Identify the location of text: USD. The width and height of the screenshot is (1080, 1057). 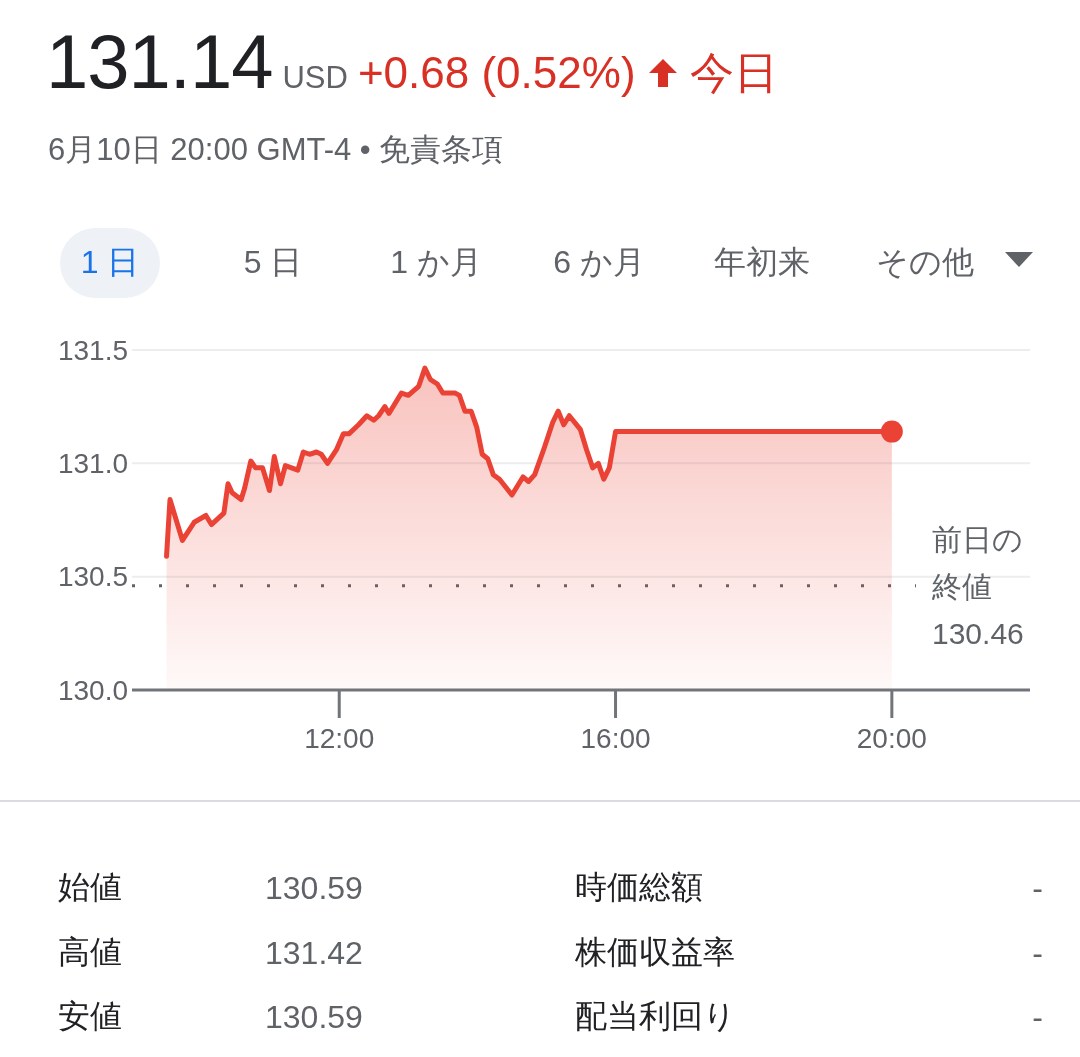
(315, 78).